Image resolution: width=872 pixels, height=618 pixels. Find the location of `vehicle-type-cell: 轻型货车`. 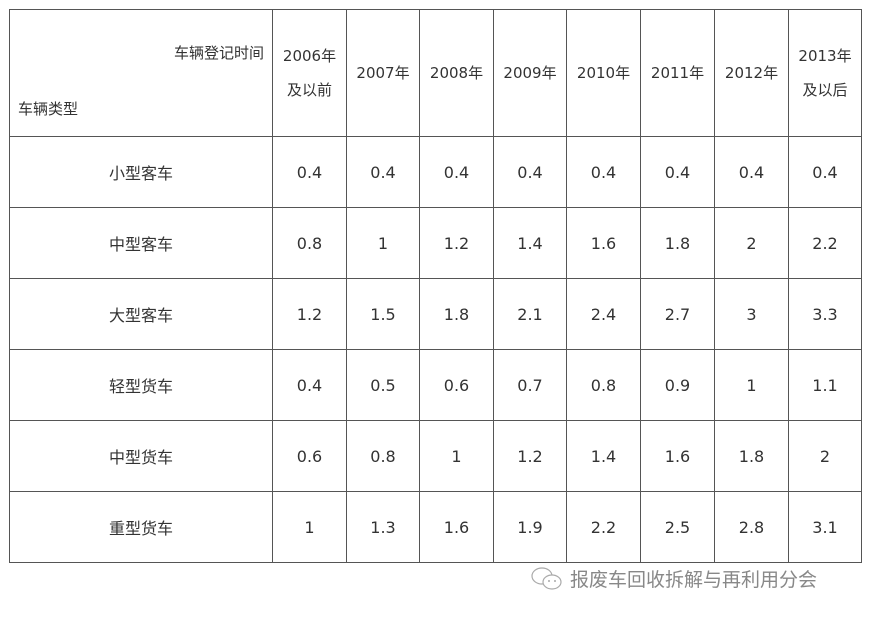

vehicle-type-cell: 轻型货车 is located at coordinates (141, 385).